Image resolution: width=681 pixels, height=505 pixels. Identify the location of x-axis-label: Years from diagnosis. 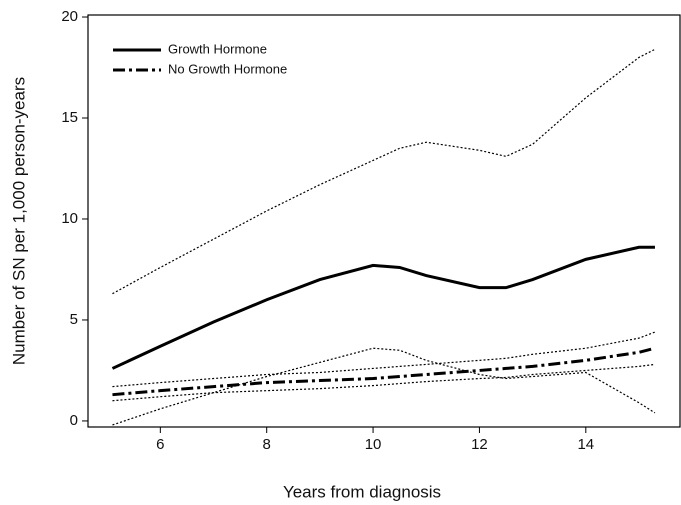
(362, 491).